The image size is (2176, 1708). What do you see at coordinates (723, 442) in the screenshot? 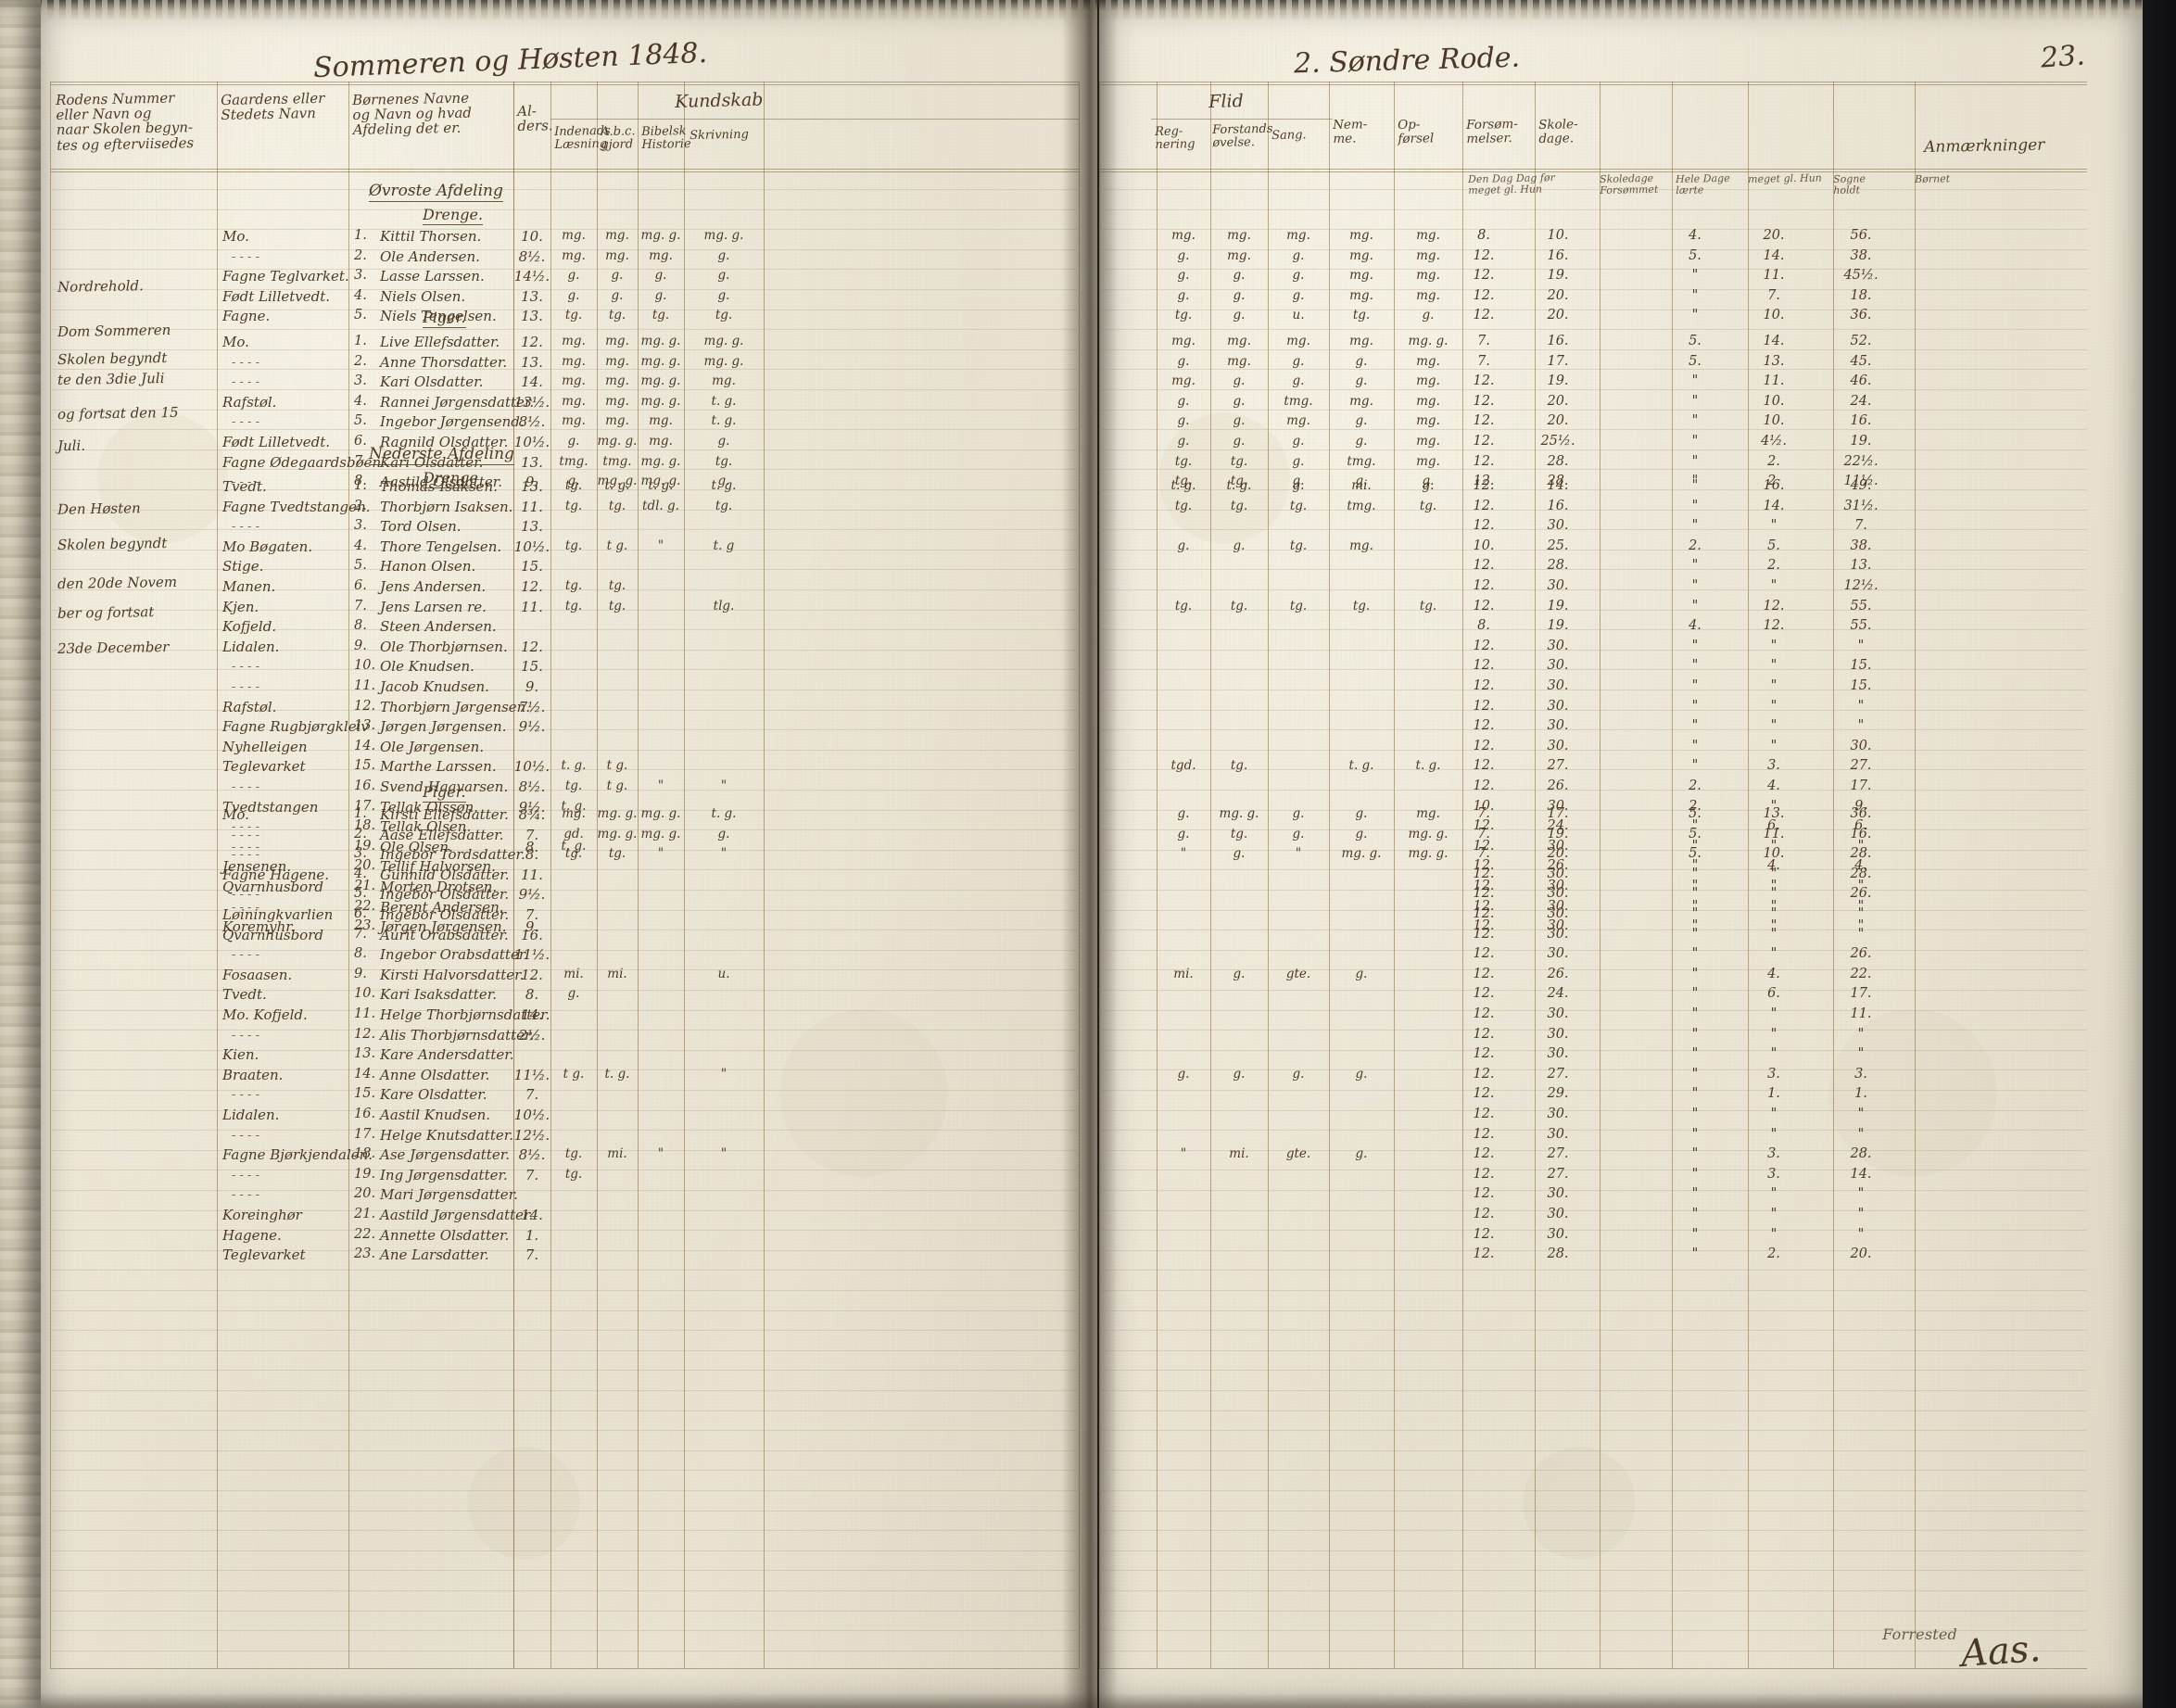
I see `cell-skrivning: g.` at bounding box center [723, 442].